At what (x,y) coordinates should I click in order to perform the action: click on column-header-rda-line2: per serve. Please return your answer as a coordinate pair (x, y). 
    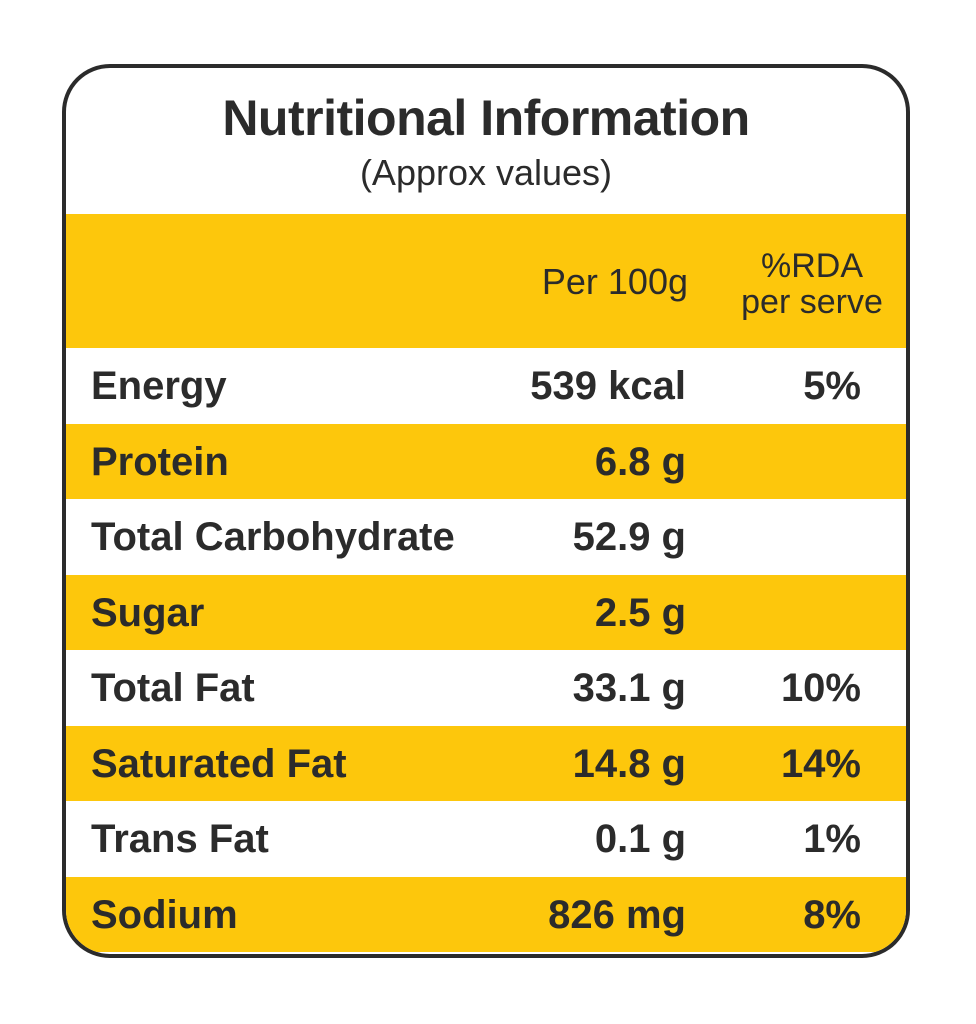
    Looking at the image, I should click on (812, 302).